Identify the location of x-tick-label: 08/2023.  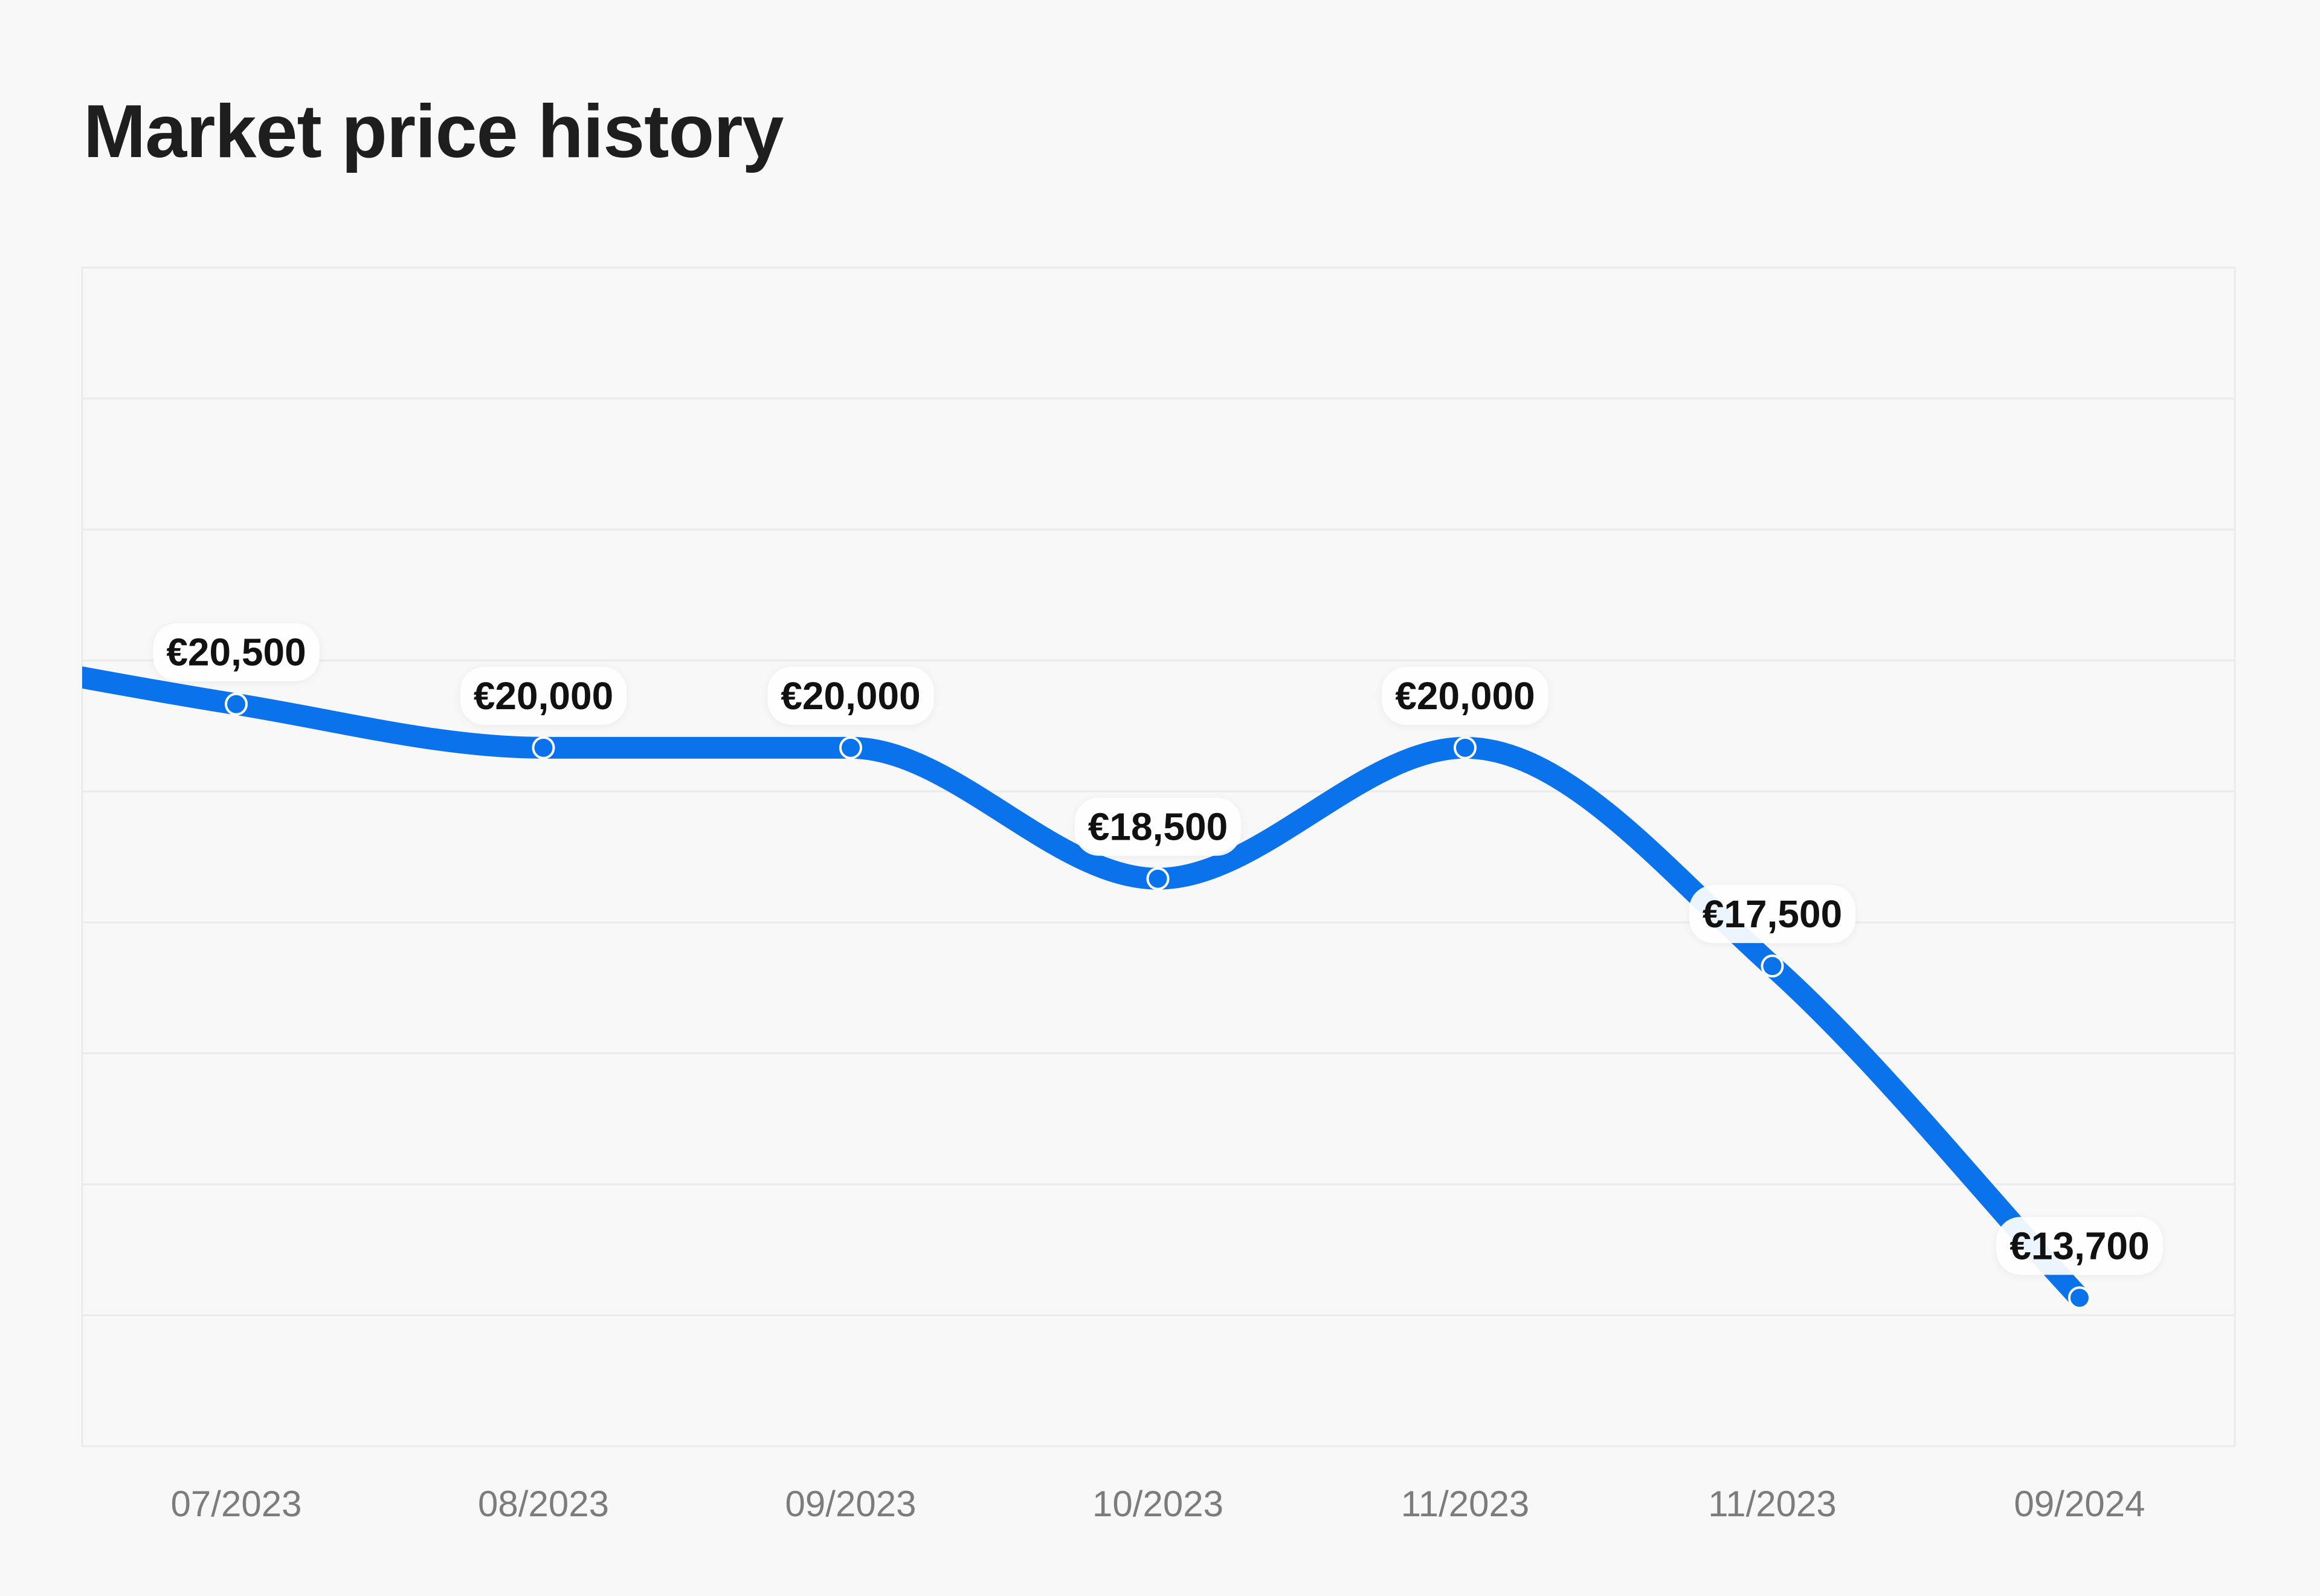
(543, 1504).